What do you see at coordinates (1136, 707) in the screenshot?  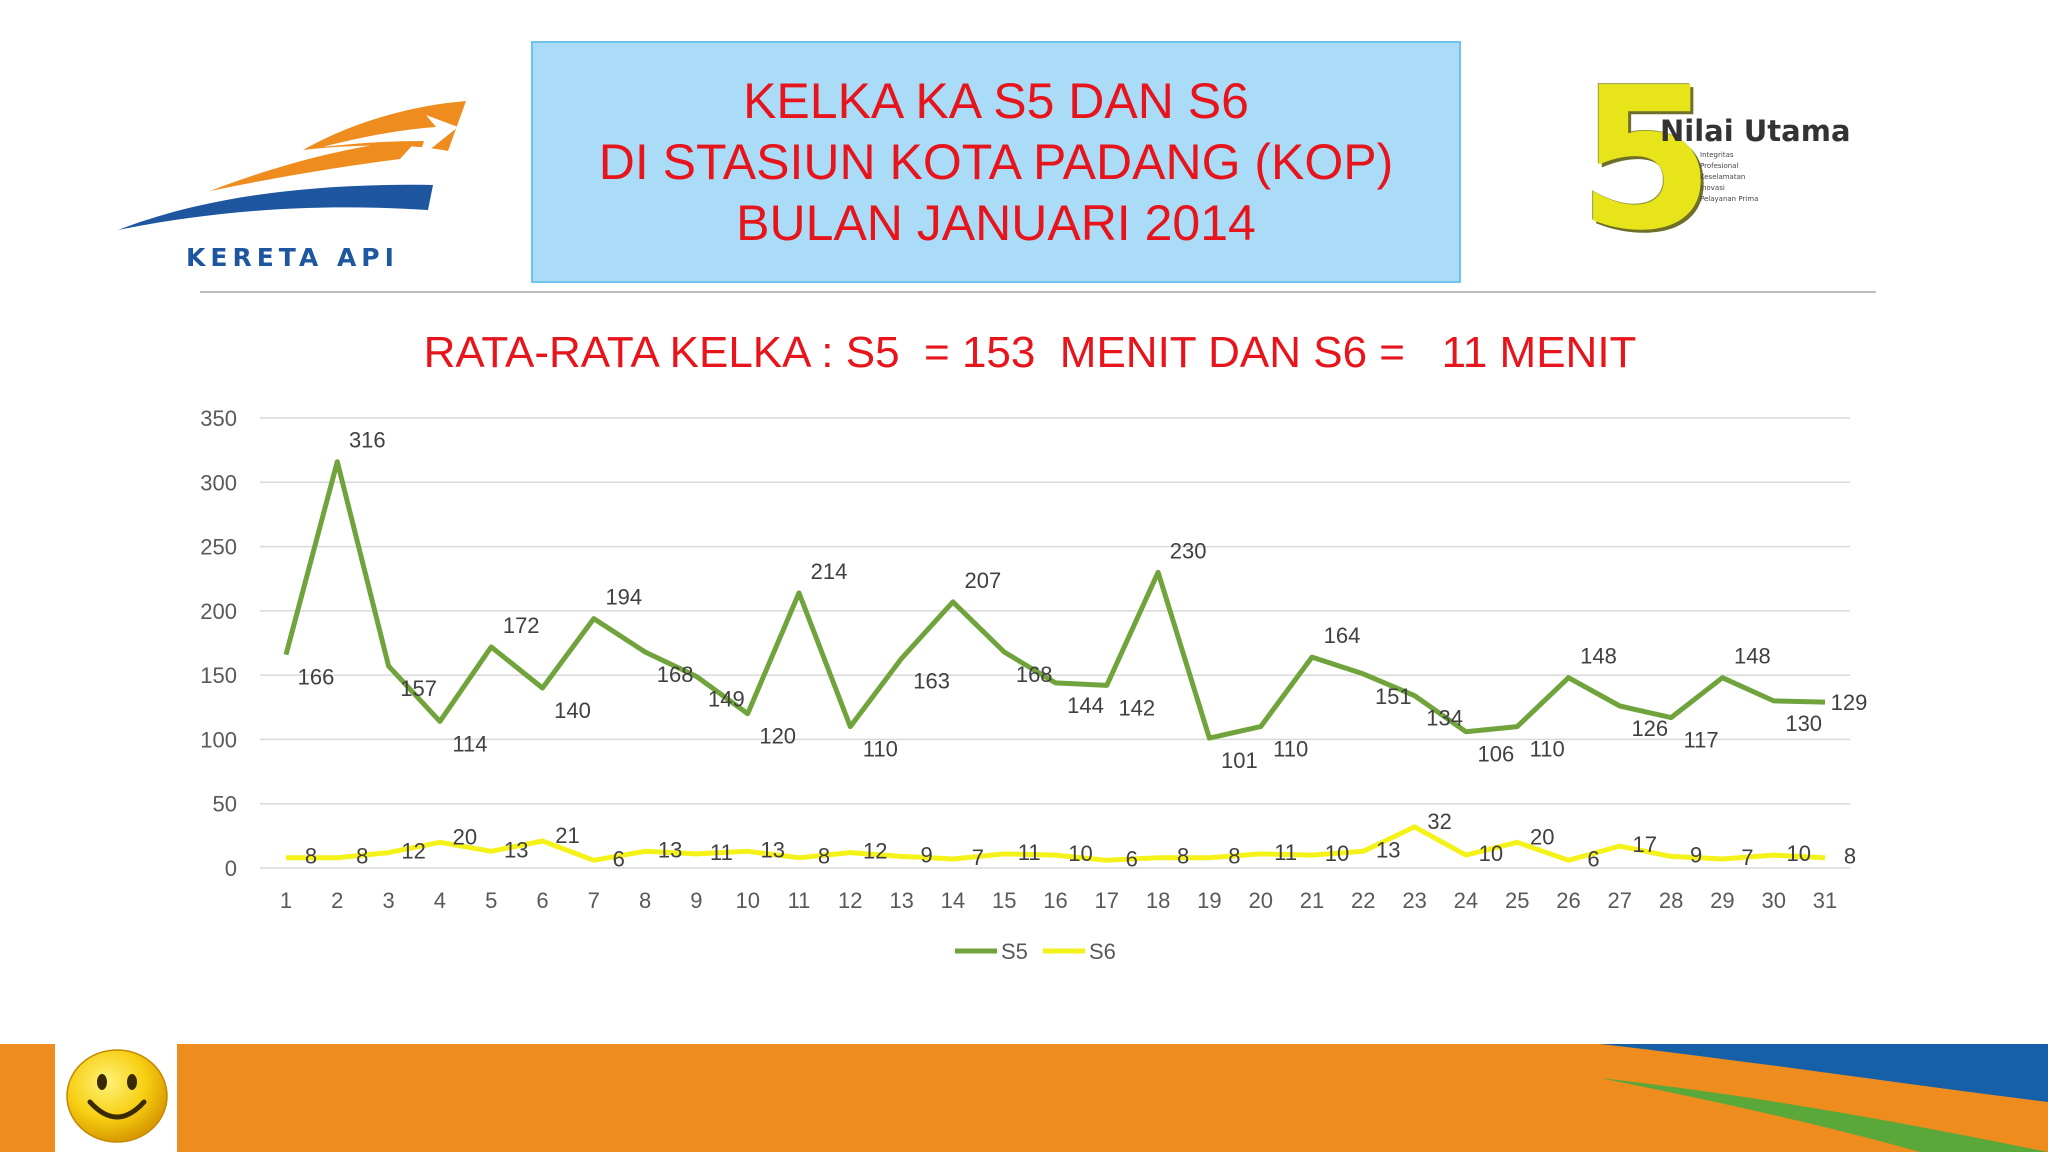 I see `data-label: 142` at bounding box center [1136, 707].